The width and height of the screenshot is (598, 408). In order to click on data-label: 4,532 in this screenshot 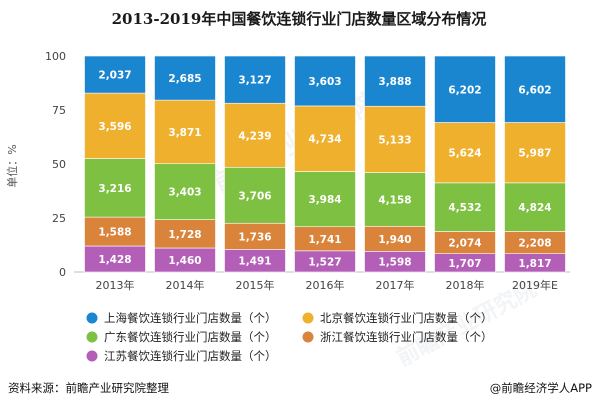, I will do `click(464, 208)`.